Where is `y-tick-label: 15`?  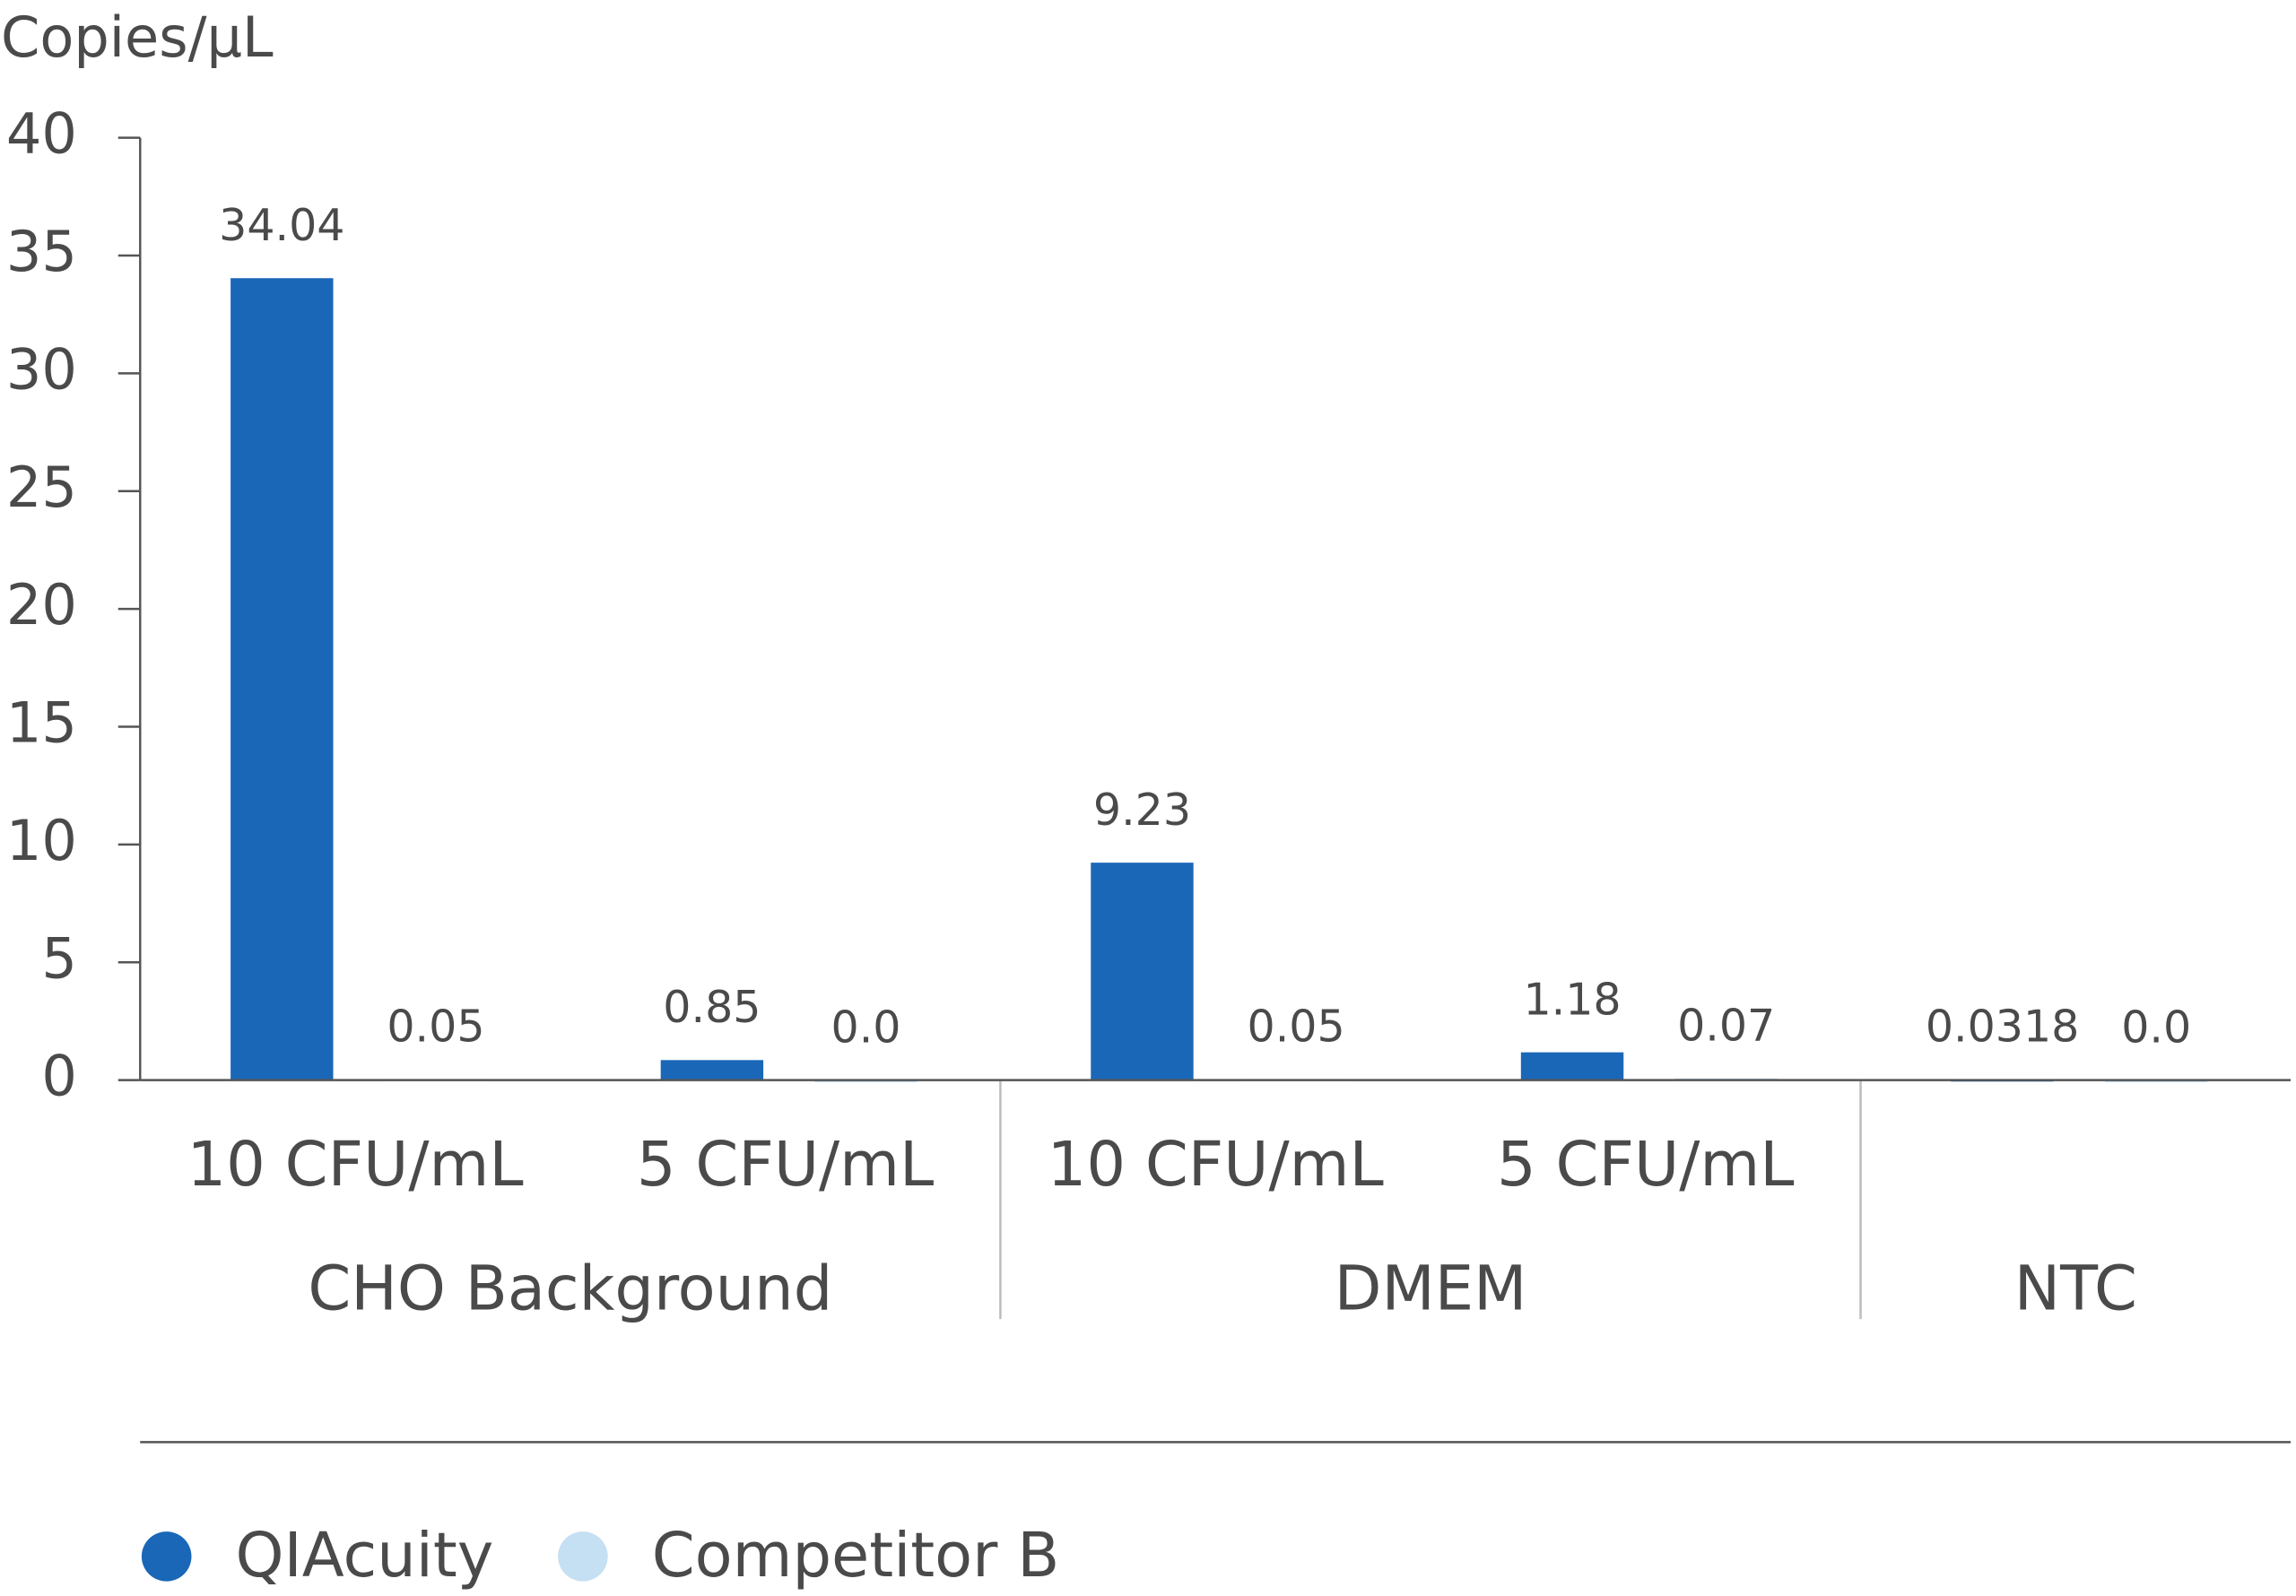 y-tick-label: 15 is located at coordinates (41, 723).